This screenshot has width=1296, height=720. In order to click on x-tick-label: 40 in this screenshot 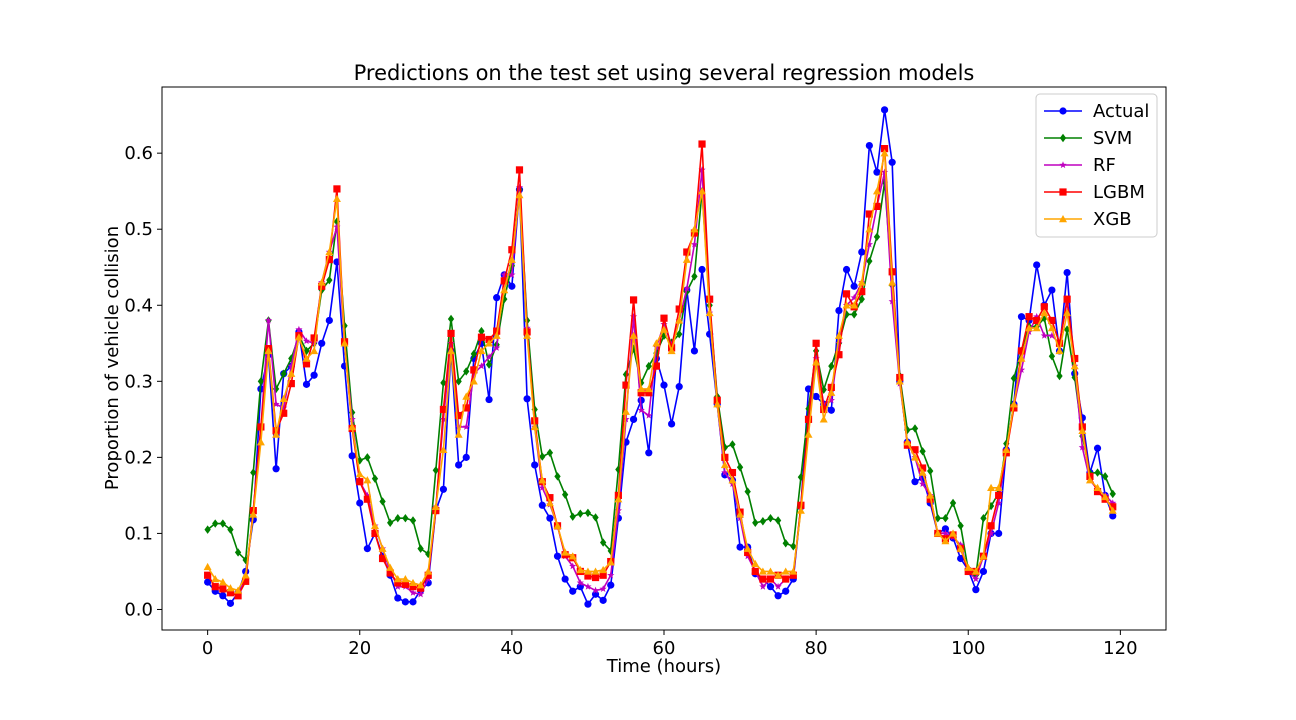, I will do `click(511, 648)`.